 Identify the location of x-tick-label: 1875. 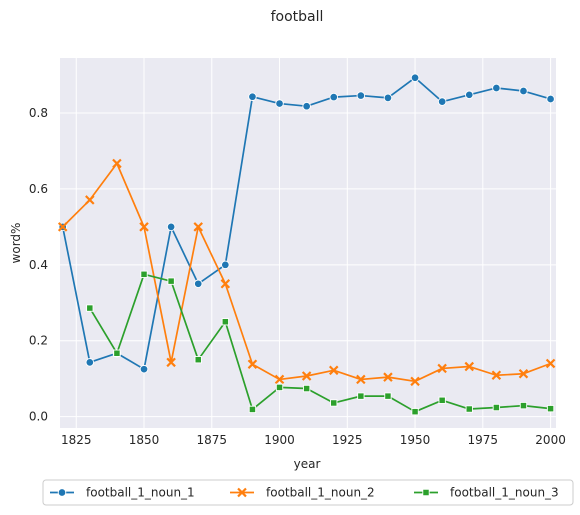
(212, 440).